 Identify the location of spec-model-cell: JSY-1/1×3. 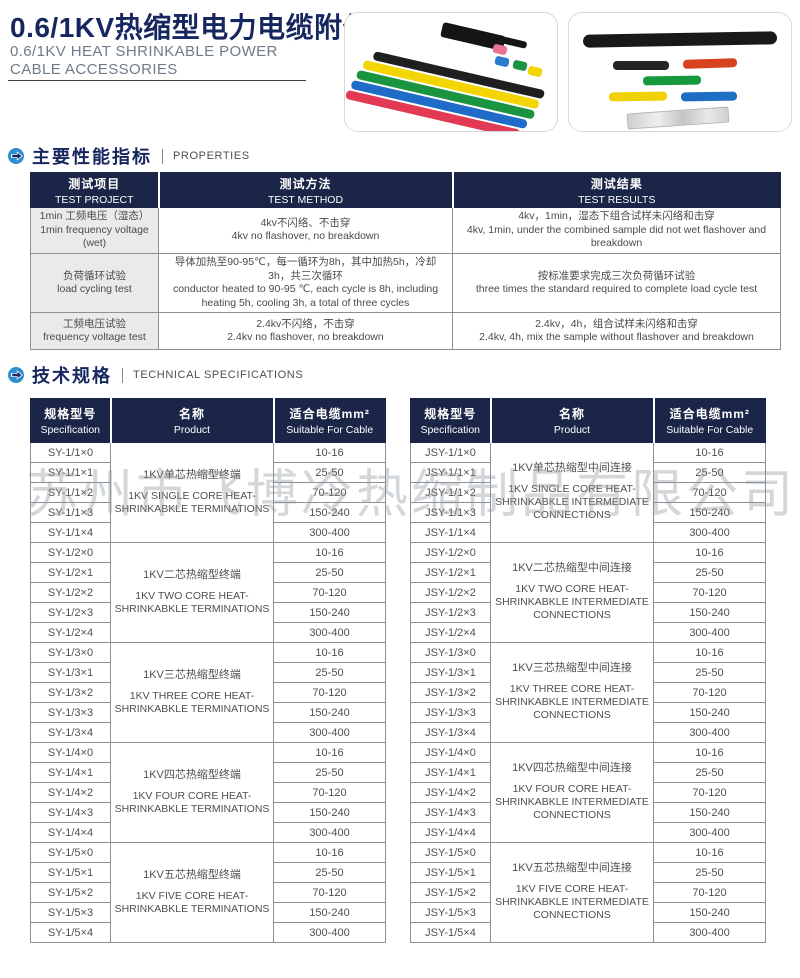
(450, 512).